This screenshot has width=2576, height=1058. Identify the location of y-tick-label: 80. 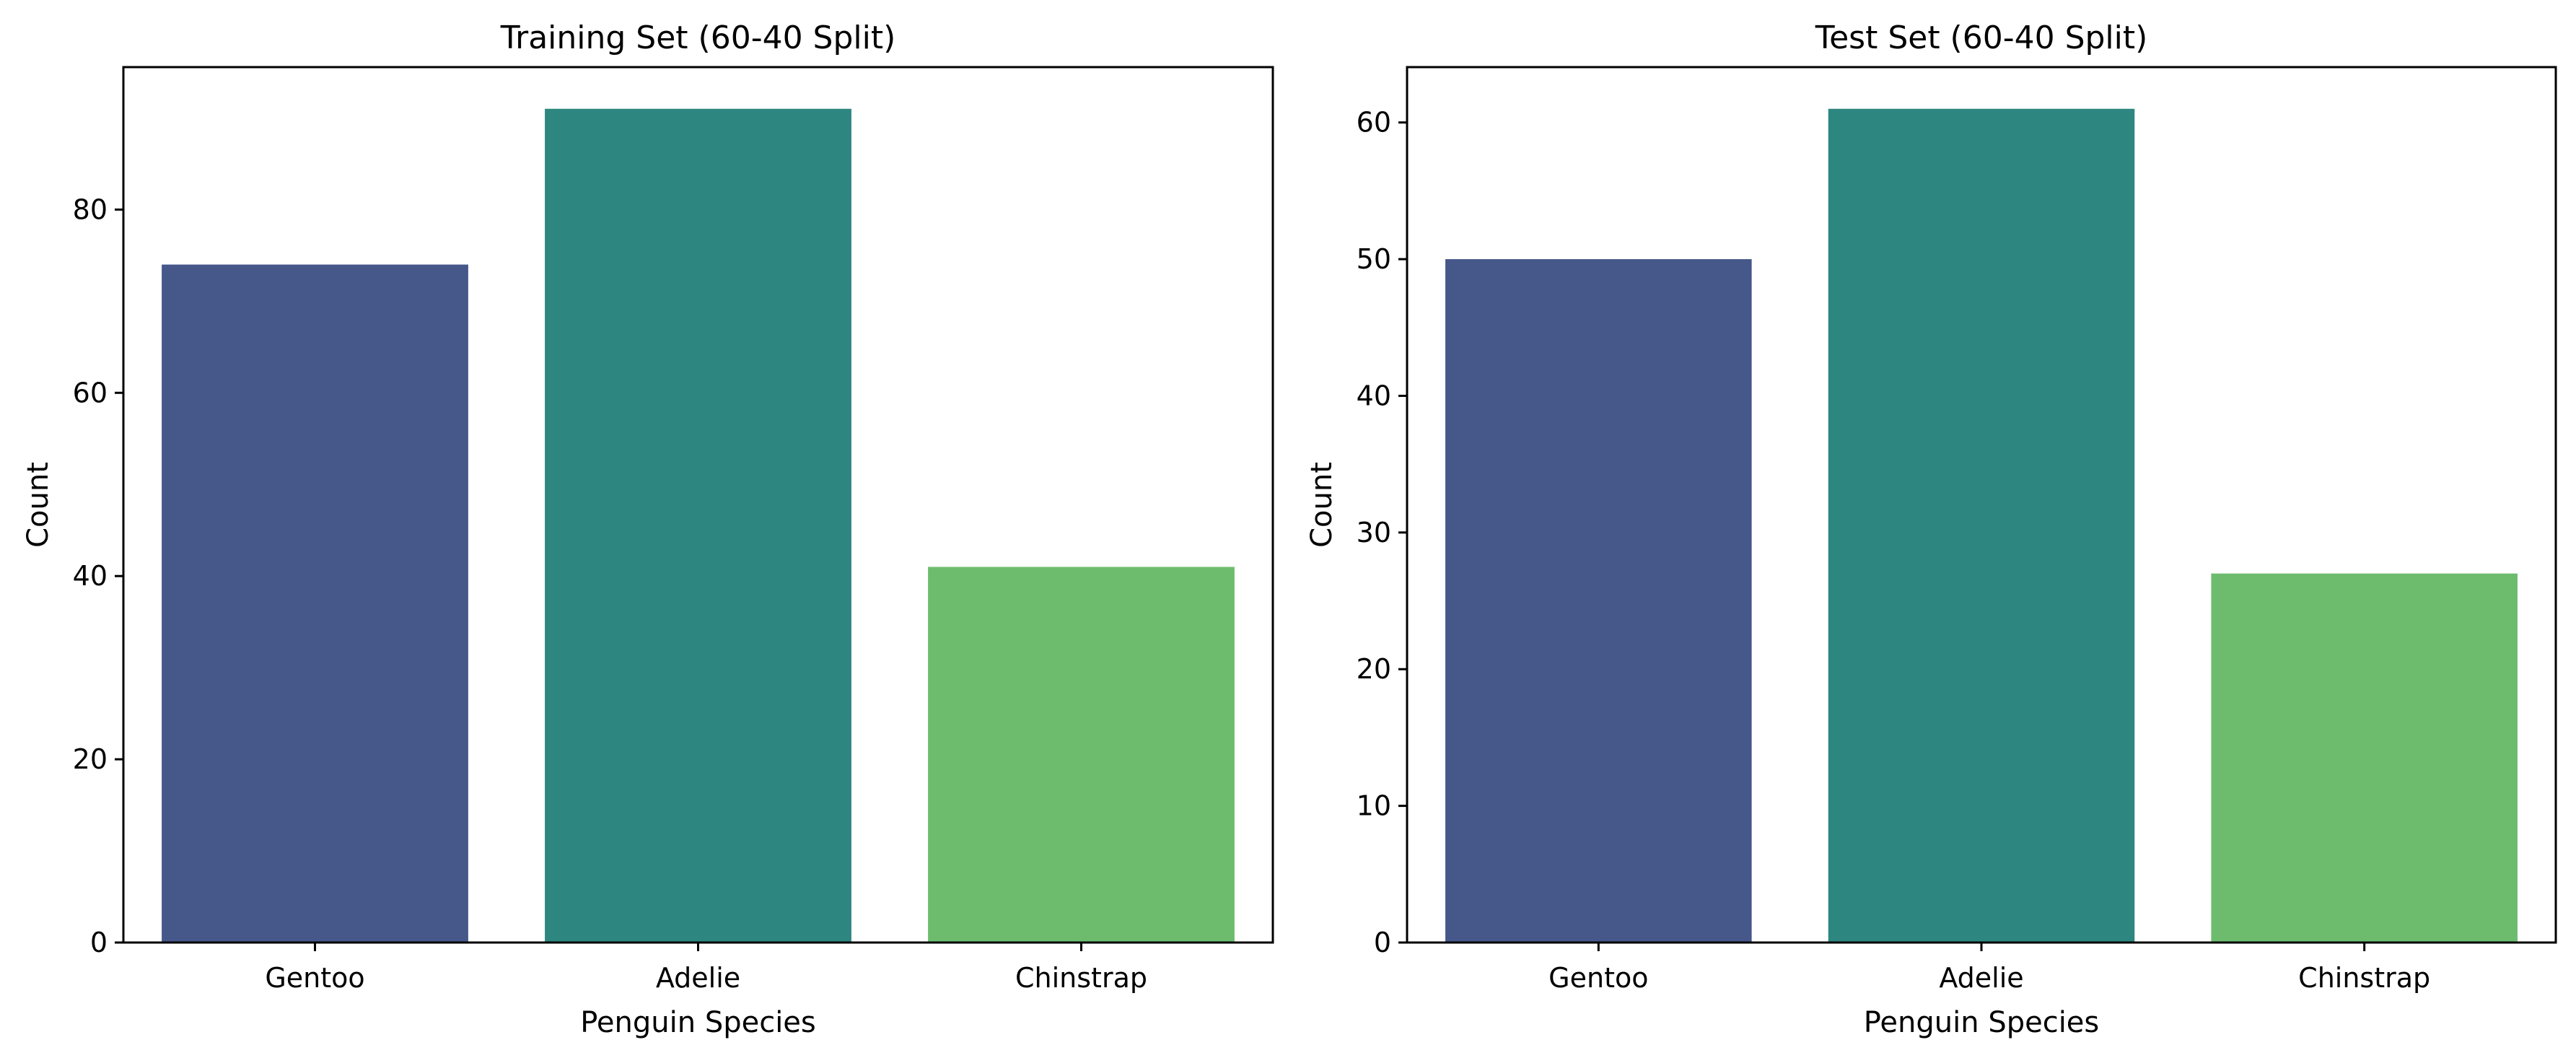
(90, 209).